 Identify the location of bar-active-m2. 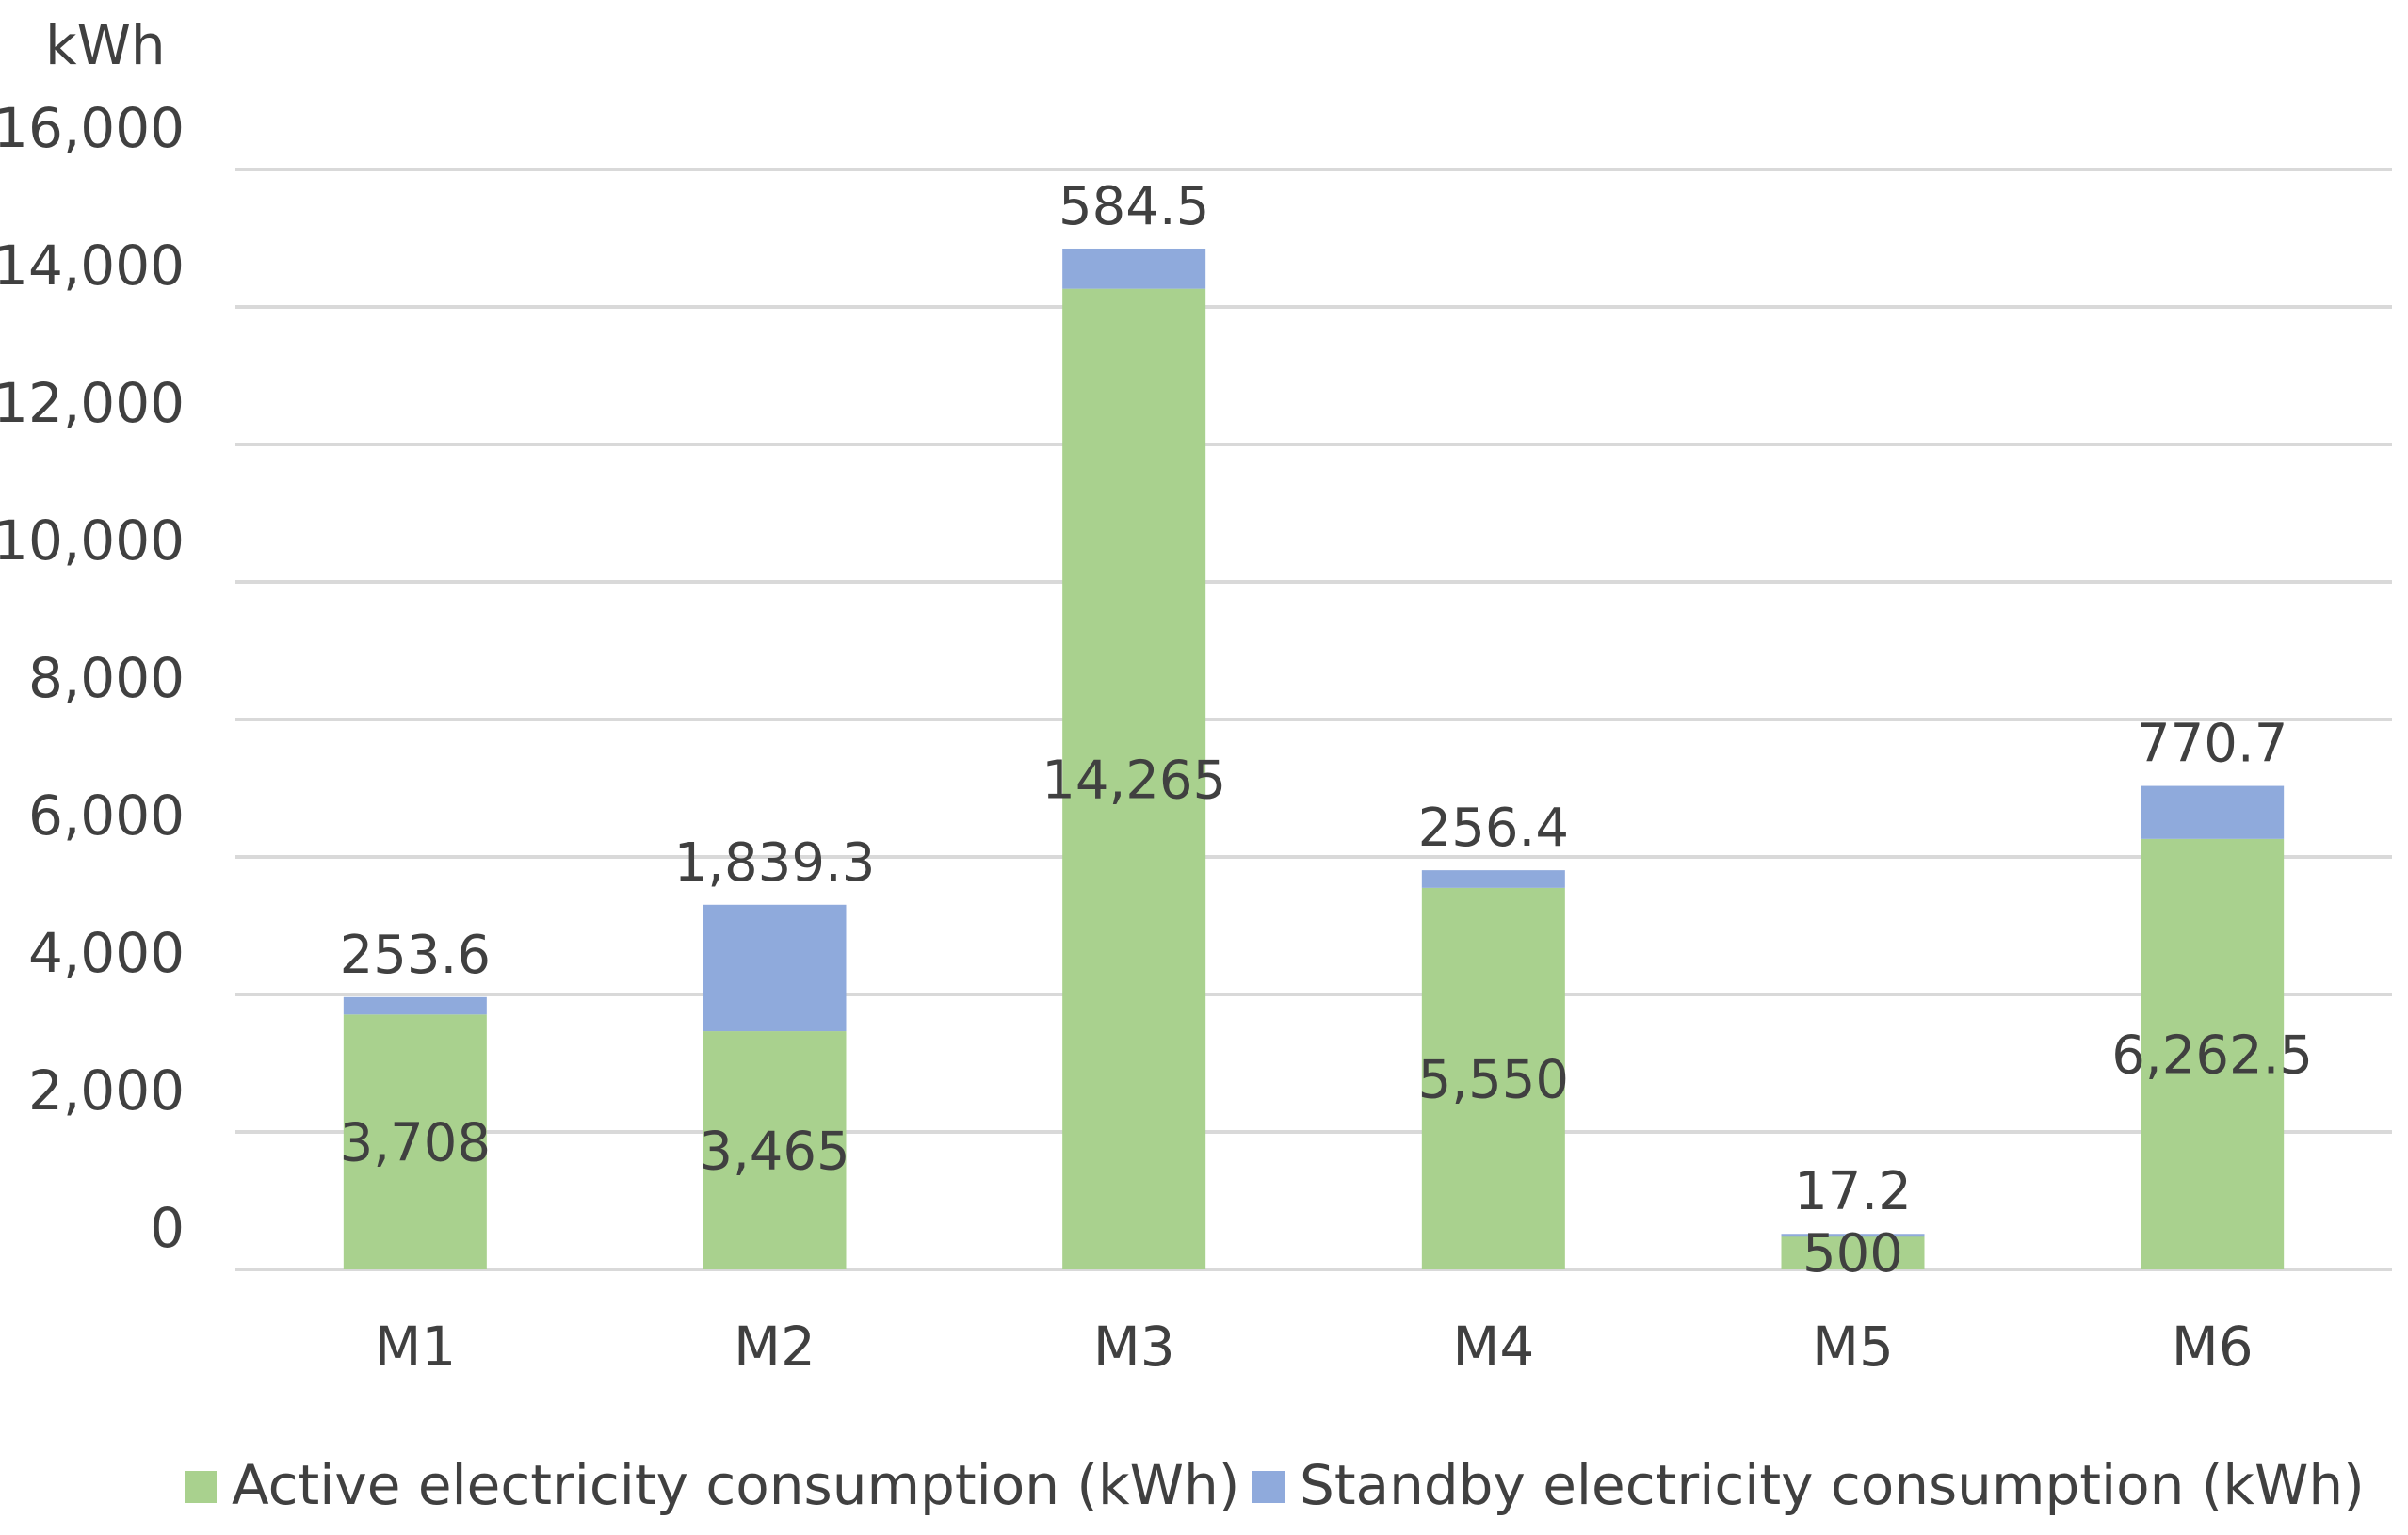
(775, 1150).